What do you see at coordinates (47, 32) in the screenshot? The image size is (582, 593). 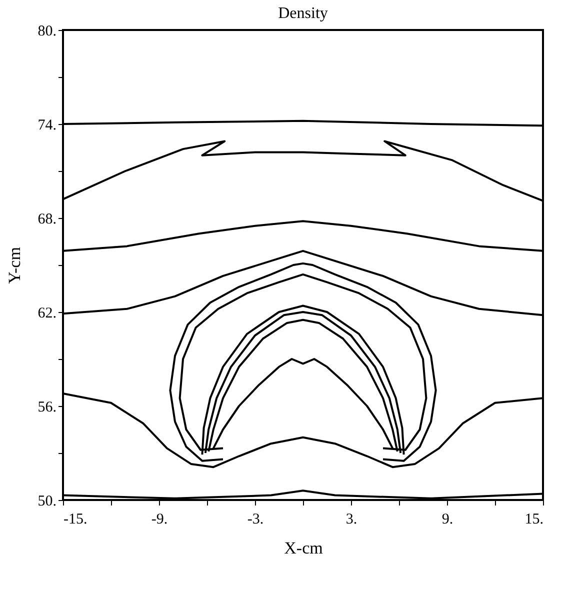 I see `y-tick-label: 80.` at bounding box center [47, 32].